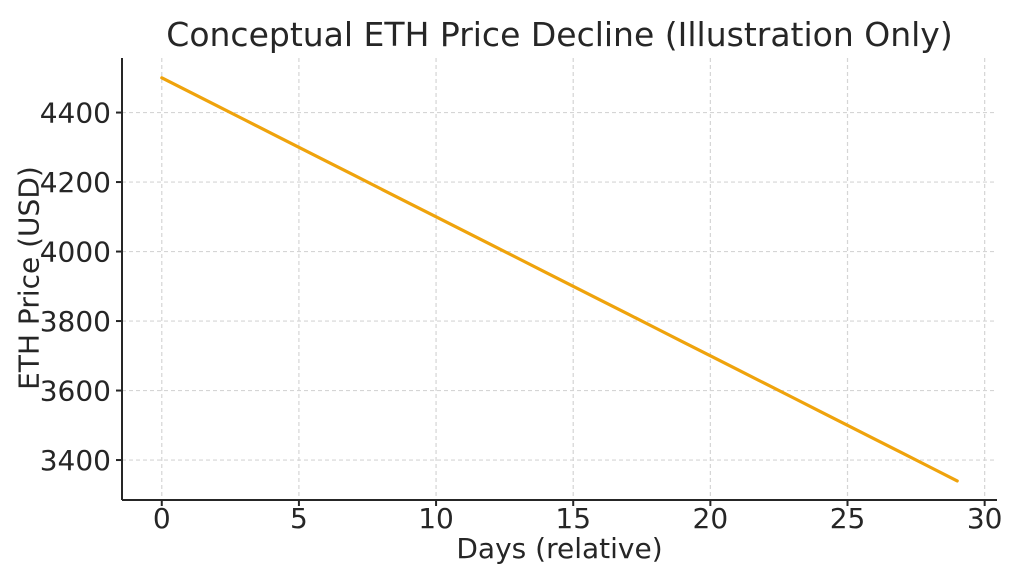 The image size is (1024, 585). Describe the element at coordinates (75, 182) in the screenshot. I see `y-tick-label: 4200` at that location.